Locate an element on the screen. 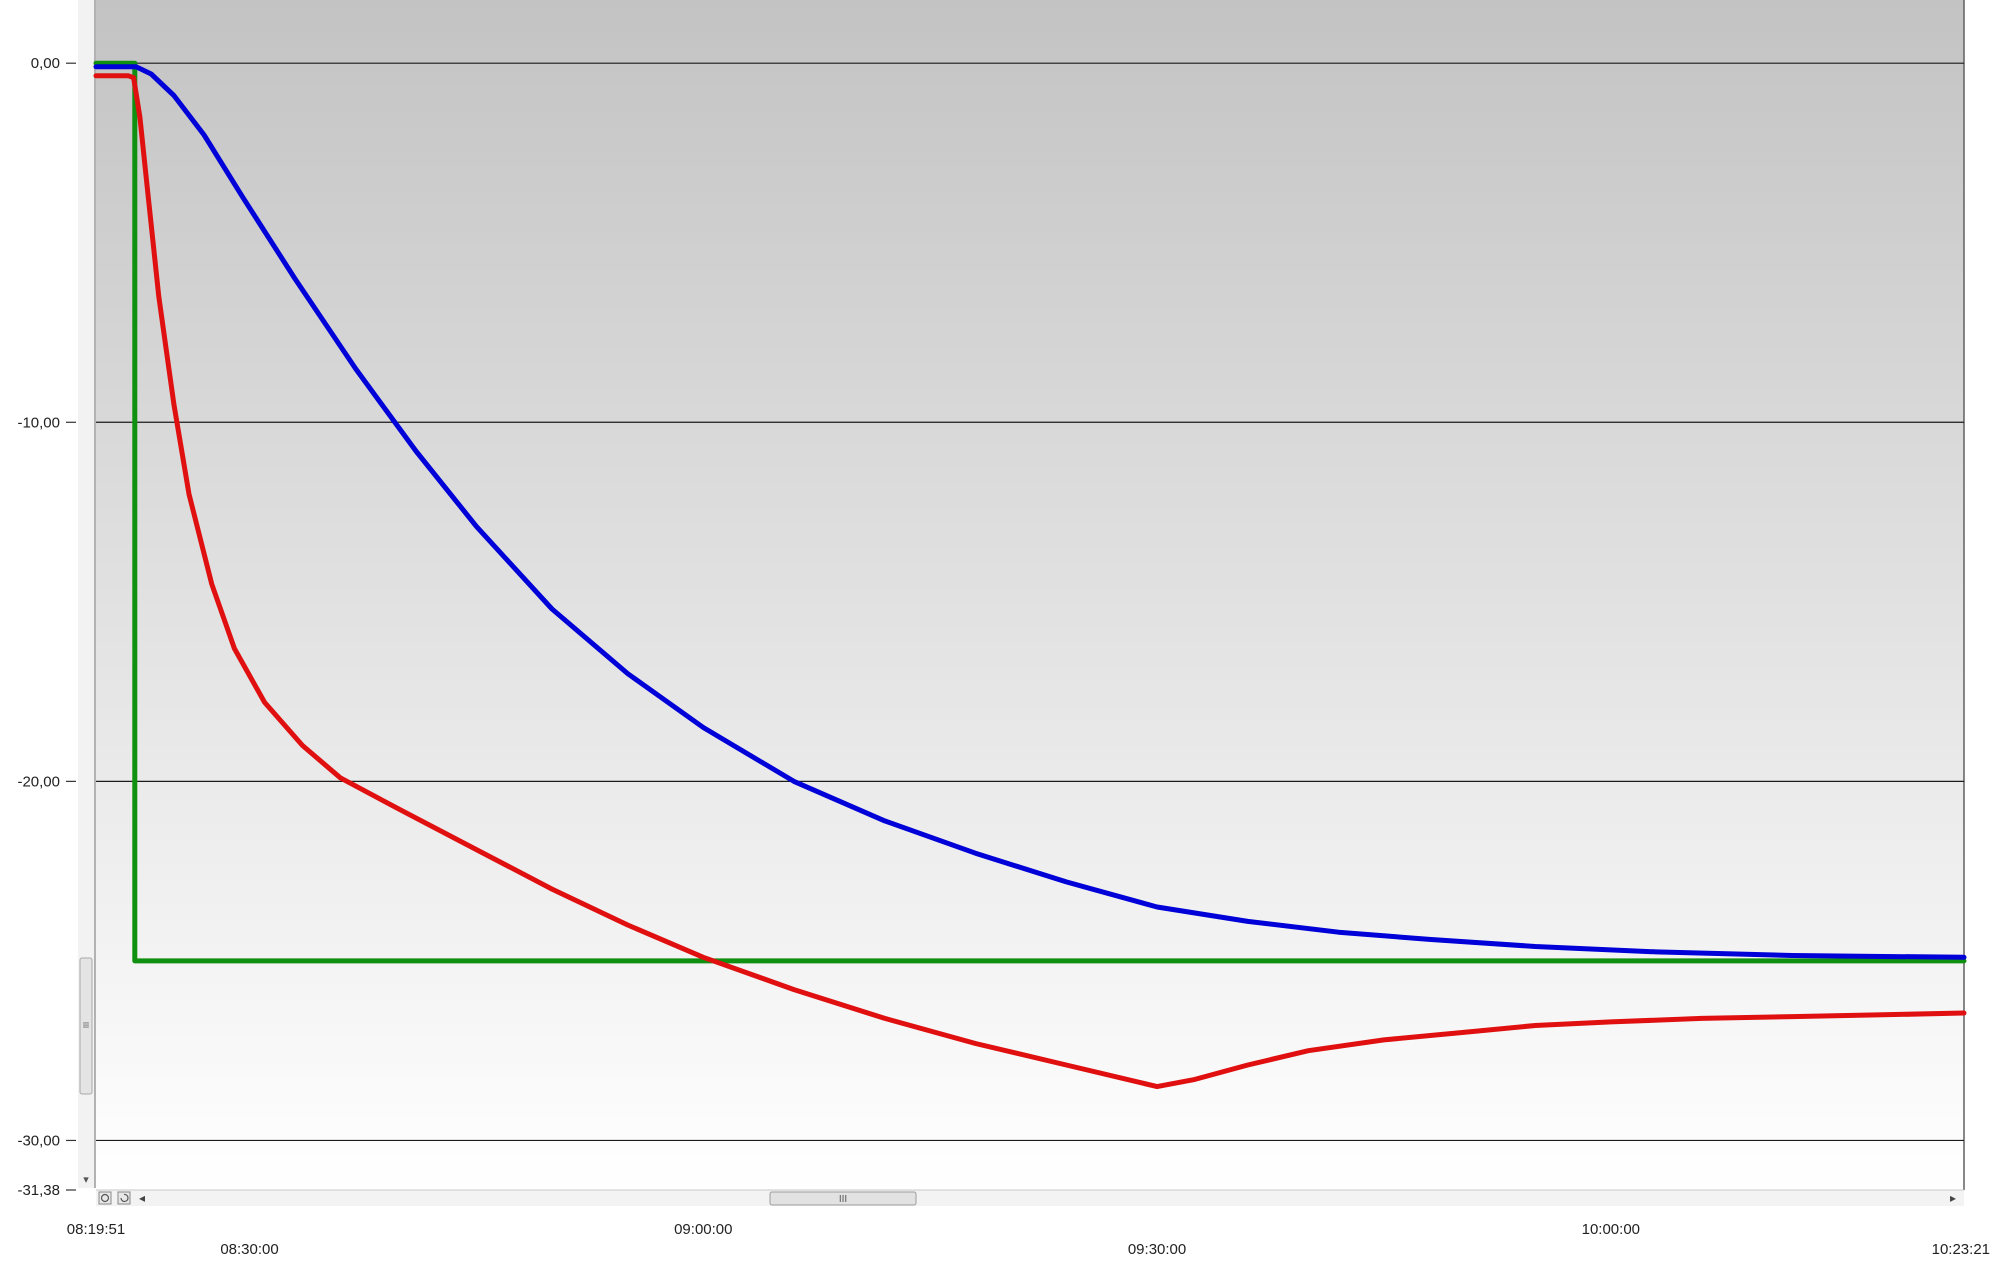 The height and width of the screenshot is (1267, 2000). x-tick-label: 09:30:00 is located at coordinates (1157, 1249).